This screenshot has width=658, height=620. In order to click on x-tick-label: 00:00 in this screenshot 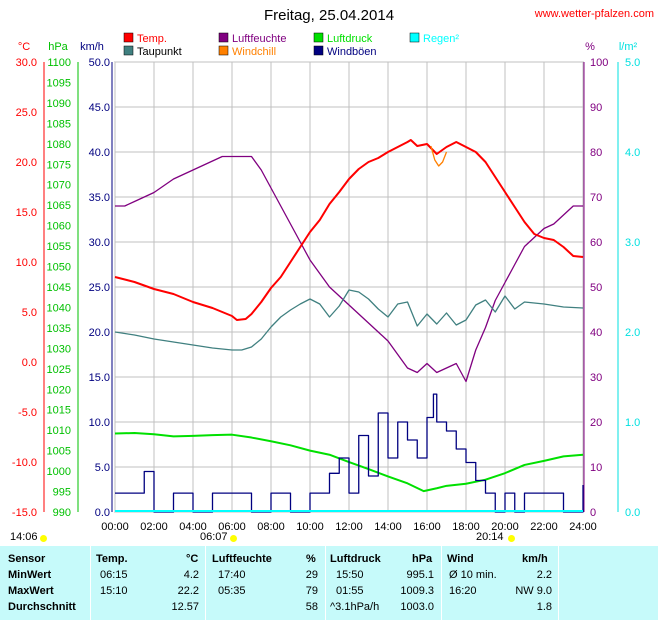, I will do `click(115, 527)`.